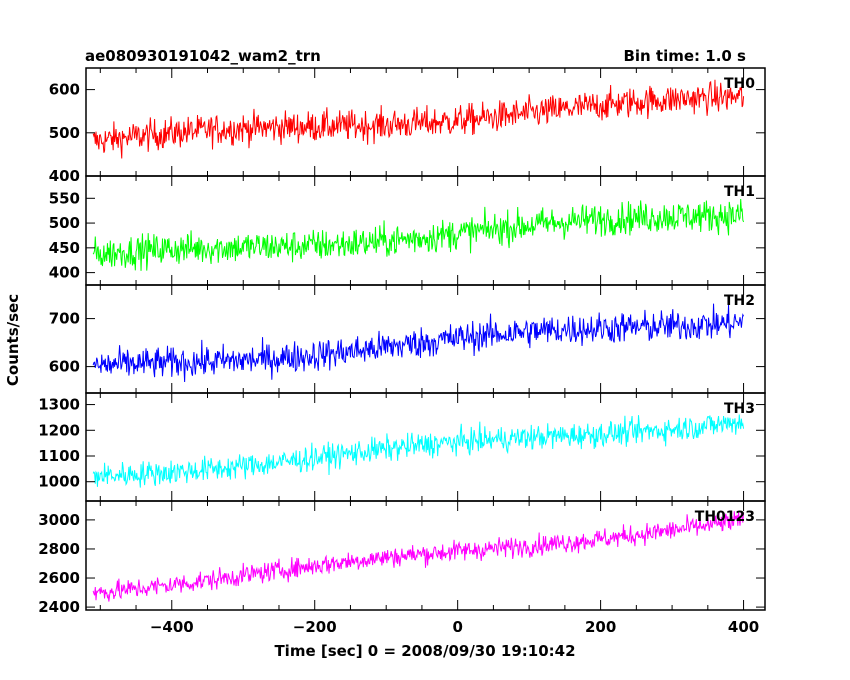  Describe the element at coordinates (684, 56) in the screenshot. I see `bin-time-label: Bin time: 1.0 s` at that location.